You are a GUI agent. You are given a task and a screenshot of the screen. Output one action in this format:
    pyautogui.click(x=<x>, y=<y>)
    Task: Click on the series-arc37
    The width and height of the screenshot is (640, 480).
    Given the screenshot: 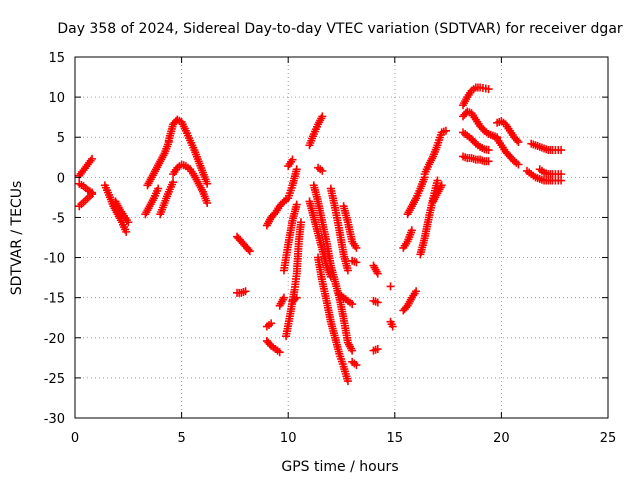 What is the action you would take?
    pyautogui.click(x=407, y=239)
    